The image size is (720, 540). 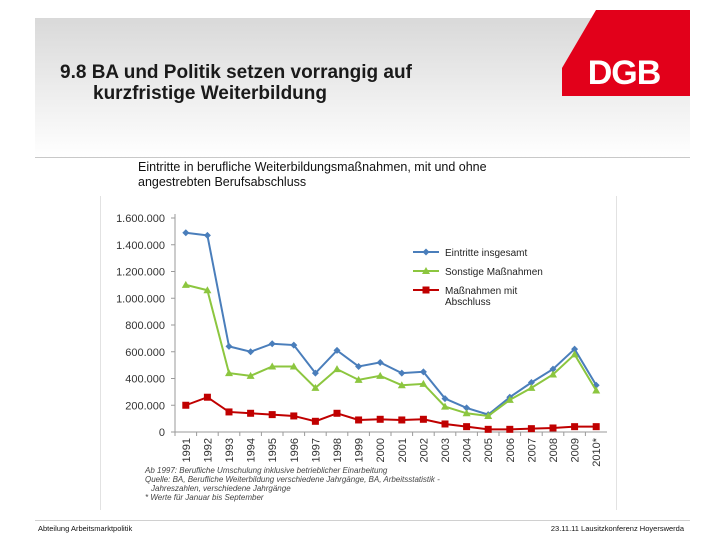 What do you see at coordinates (381, 450) in the screenshot?
I see `x-tick-label: 2000` at bounding box center [381, 450].